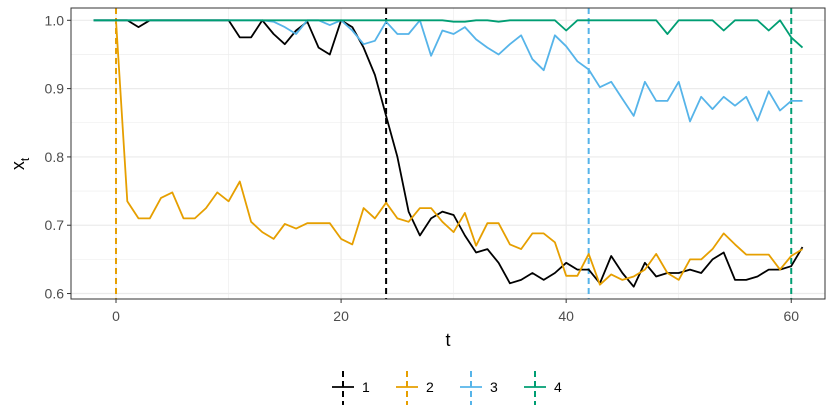 The width and height of the screenshot is (830, 415). What do you see at coordinates (366, 387) in the screenshot?
I see `legend-label-1: 1` at bounding box center [366, 387].